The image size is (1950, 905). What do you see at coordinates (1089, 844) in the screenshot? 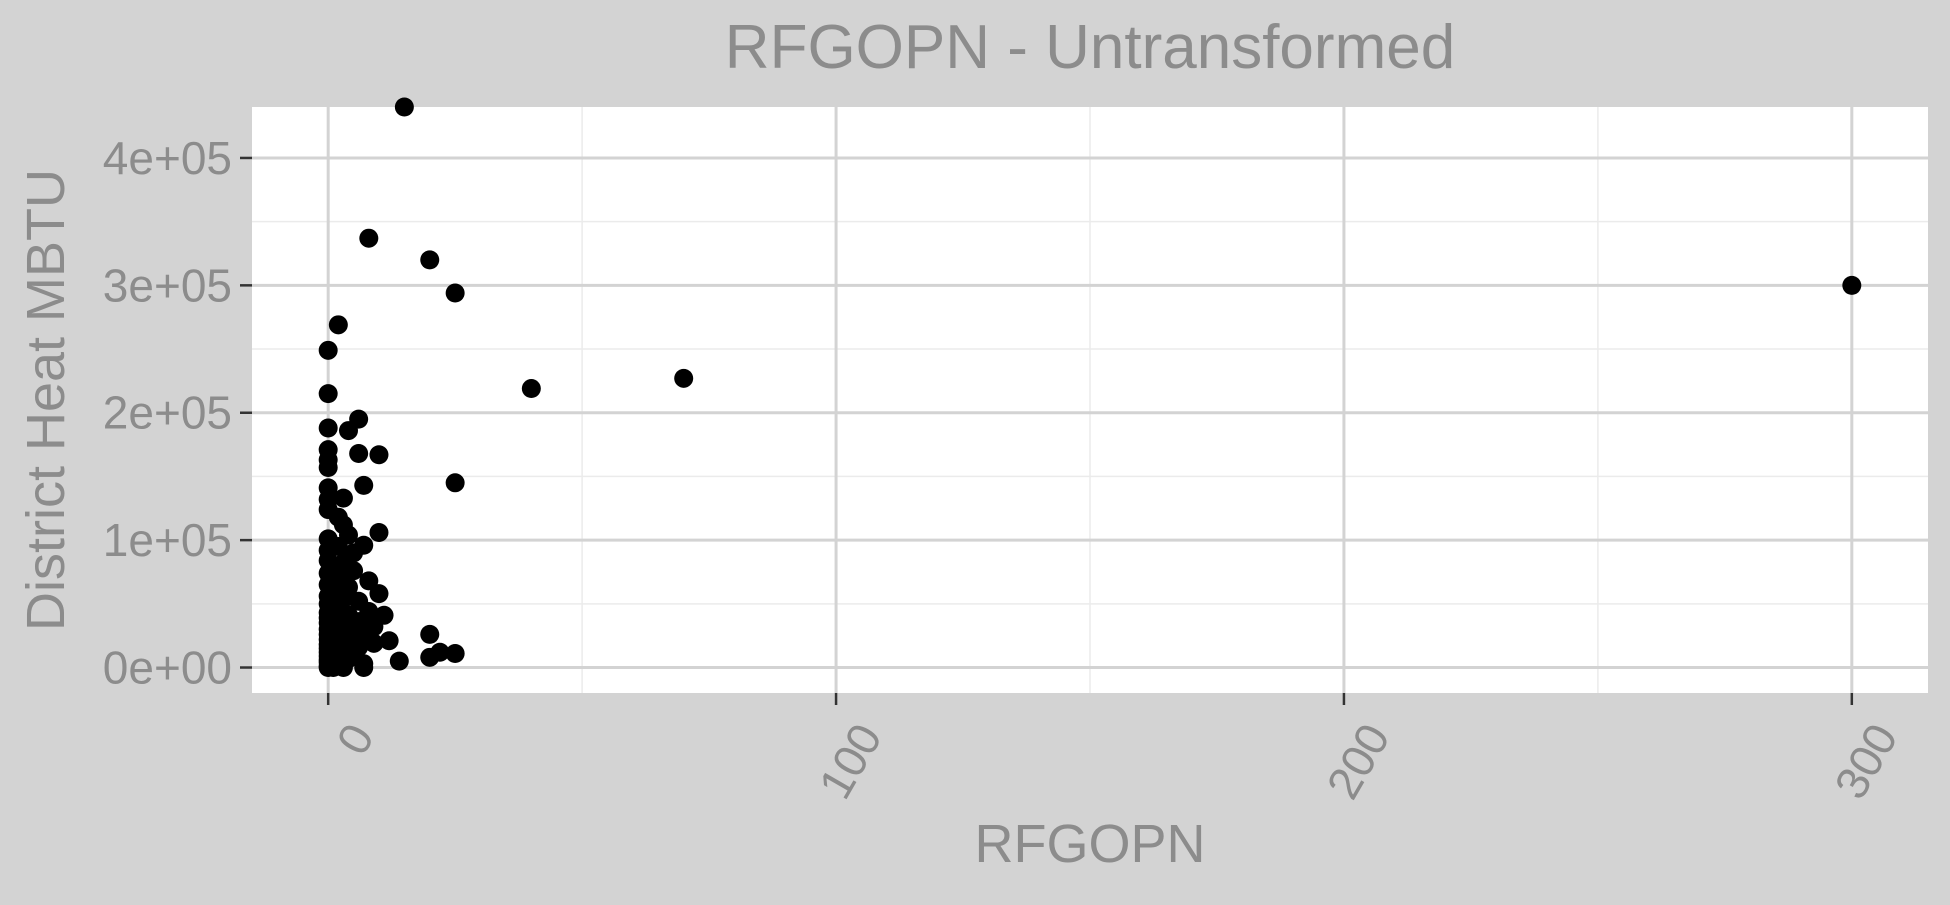
I see `x-axis-title: RFGOPN` at bounding box center [1089, 844].